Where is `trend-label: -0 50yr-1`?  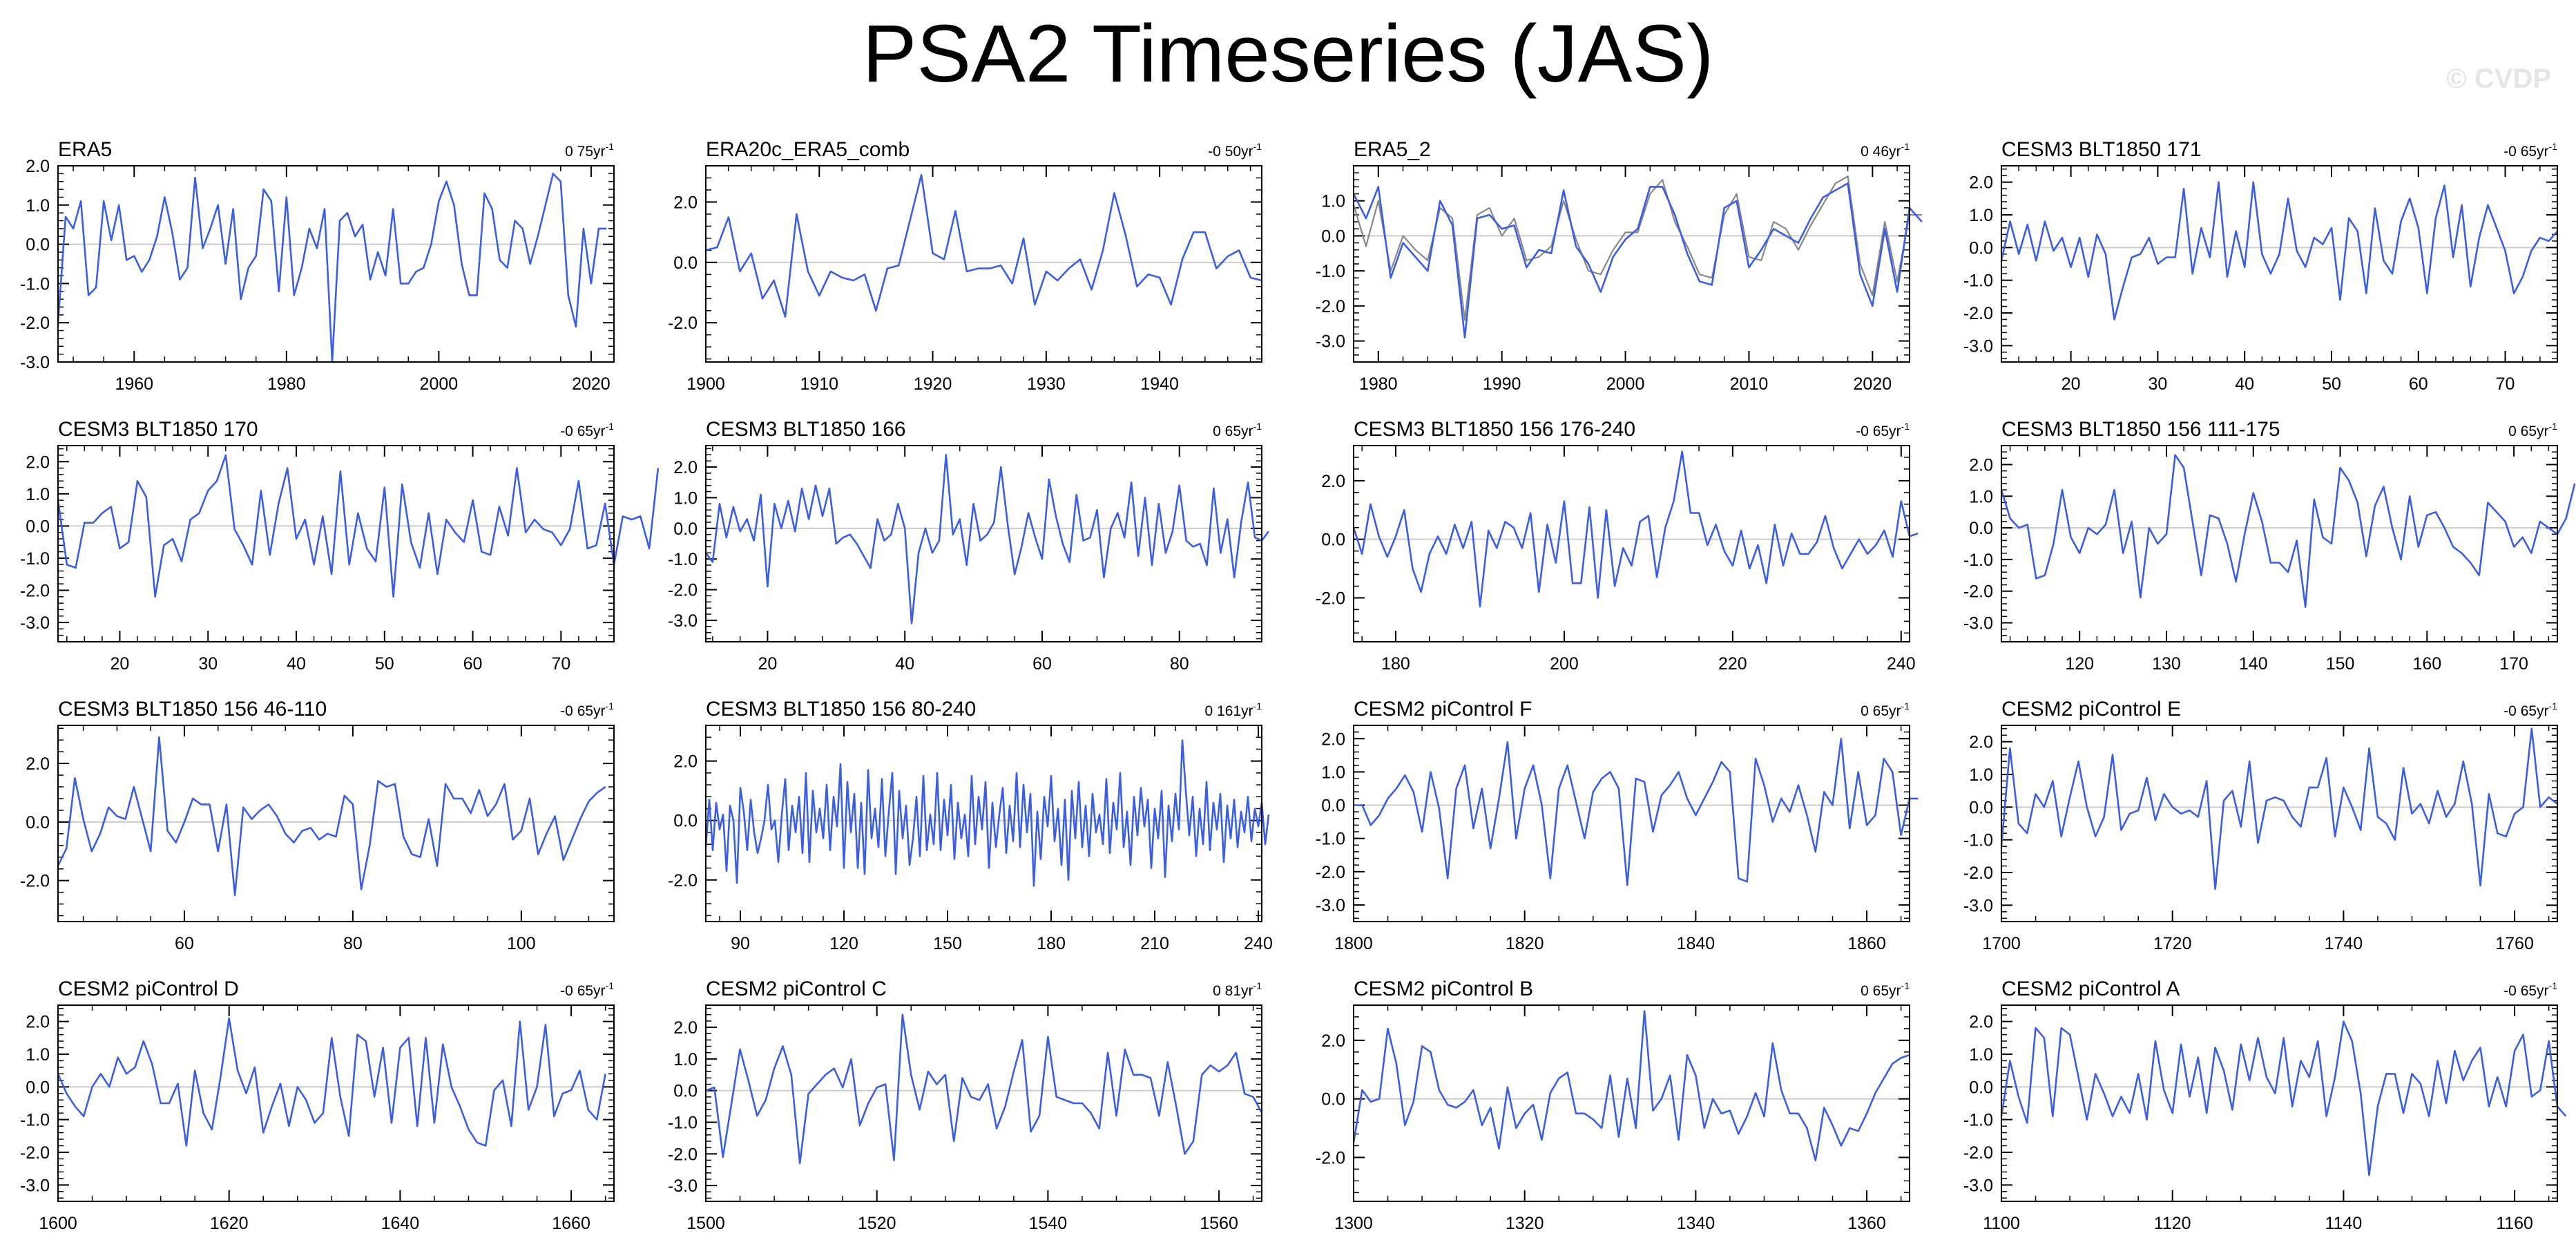
trend-label: -0 50yr-1 is located at coordinates (1235, 150).